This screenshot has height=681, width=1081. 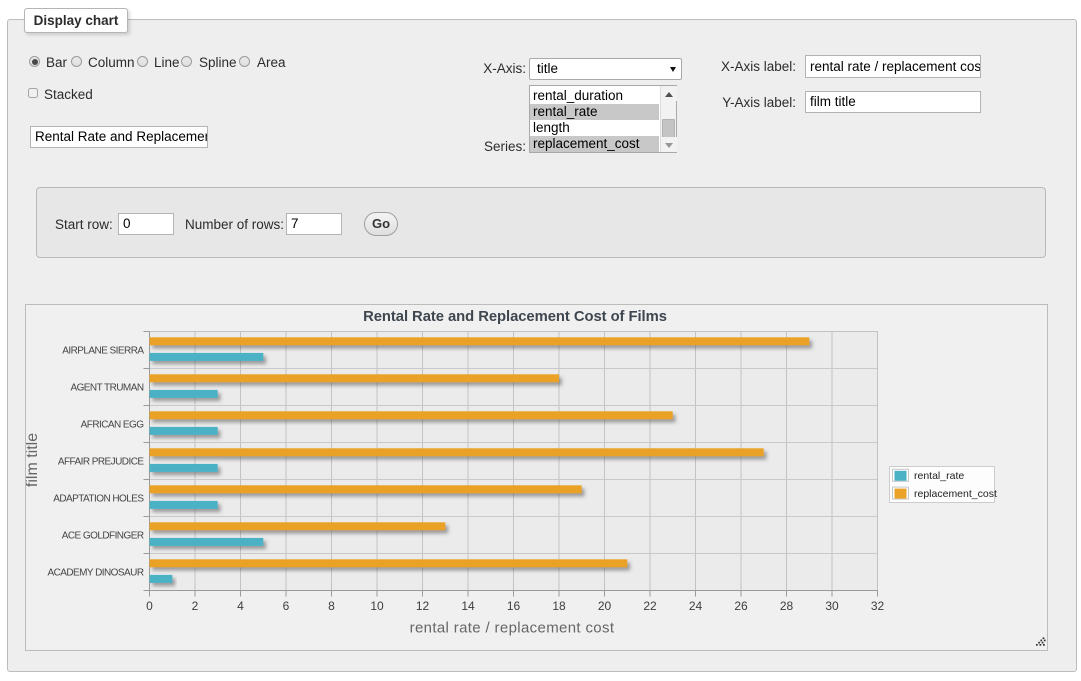 What do you see at coordinates (240, 606) in the screenshot?
I see `svg-text: 4` at bounding box center [240, 606].